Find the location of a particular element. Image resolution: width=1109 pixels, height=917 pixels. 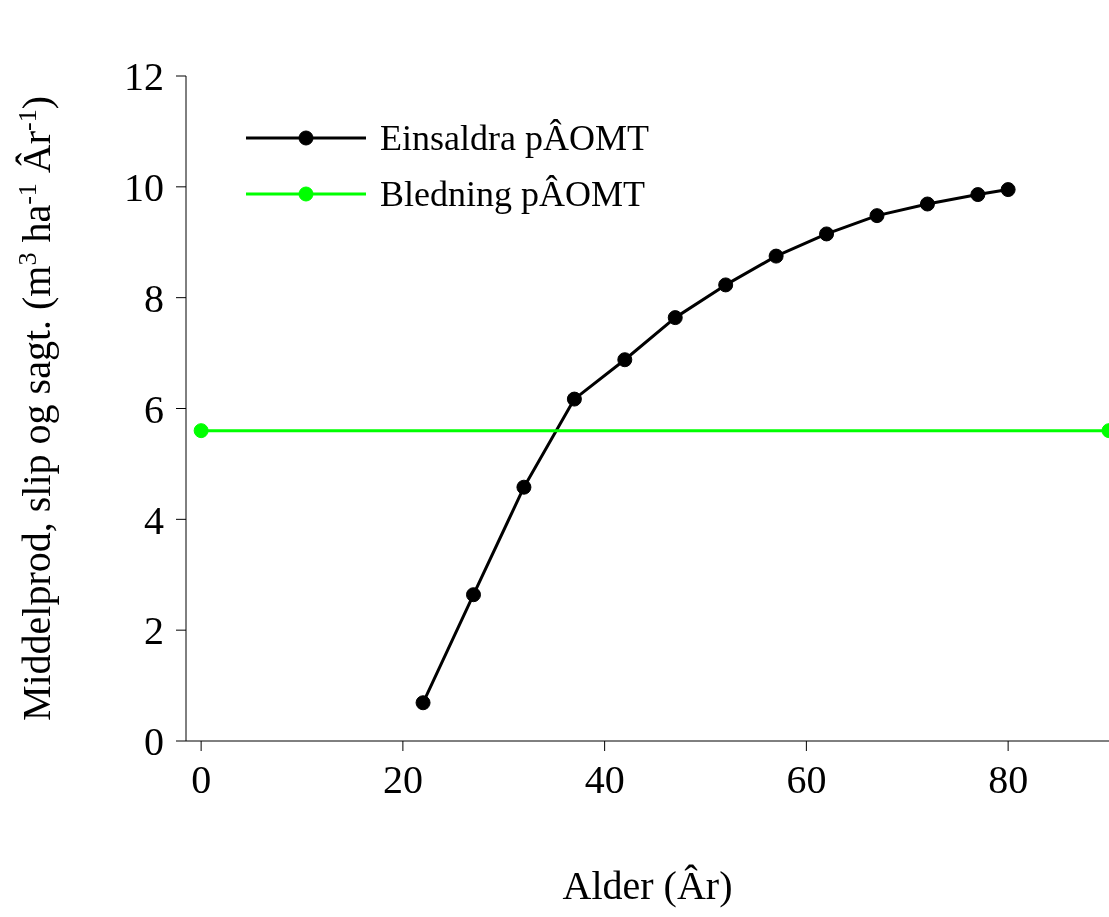

y-tick-label: 10 is located at coordinates (144, 188).